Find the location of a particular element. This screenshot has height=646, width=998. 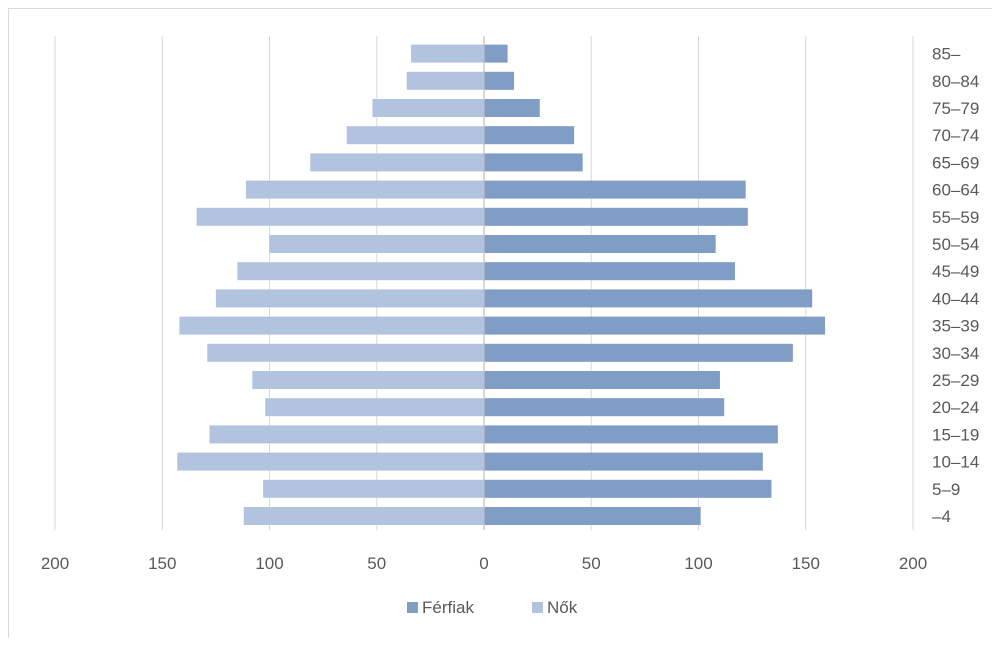

age-group-label: 65–69 is located at coordinates (955, 162).